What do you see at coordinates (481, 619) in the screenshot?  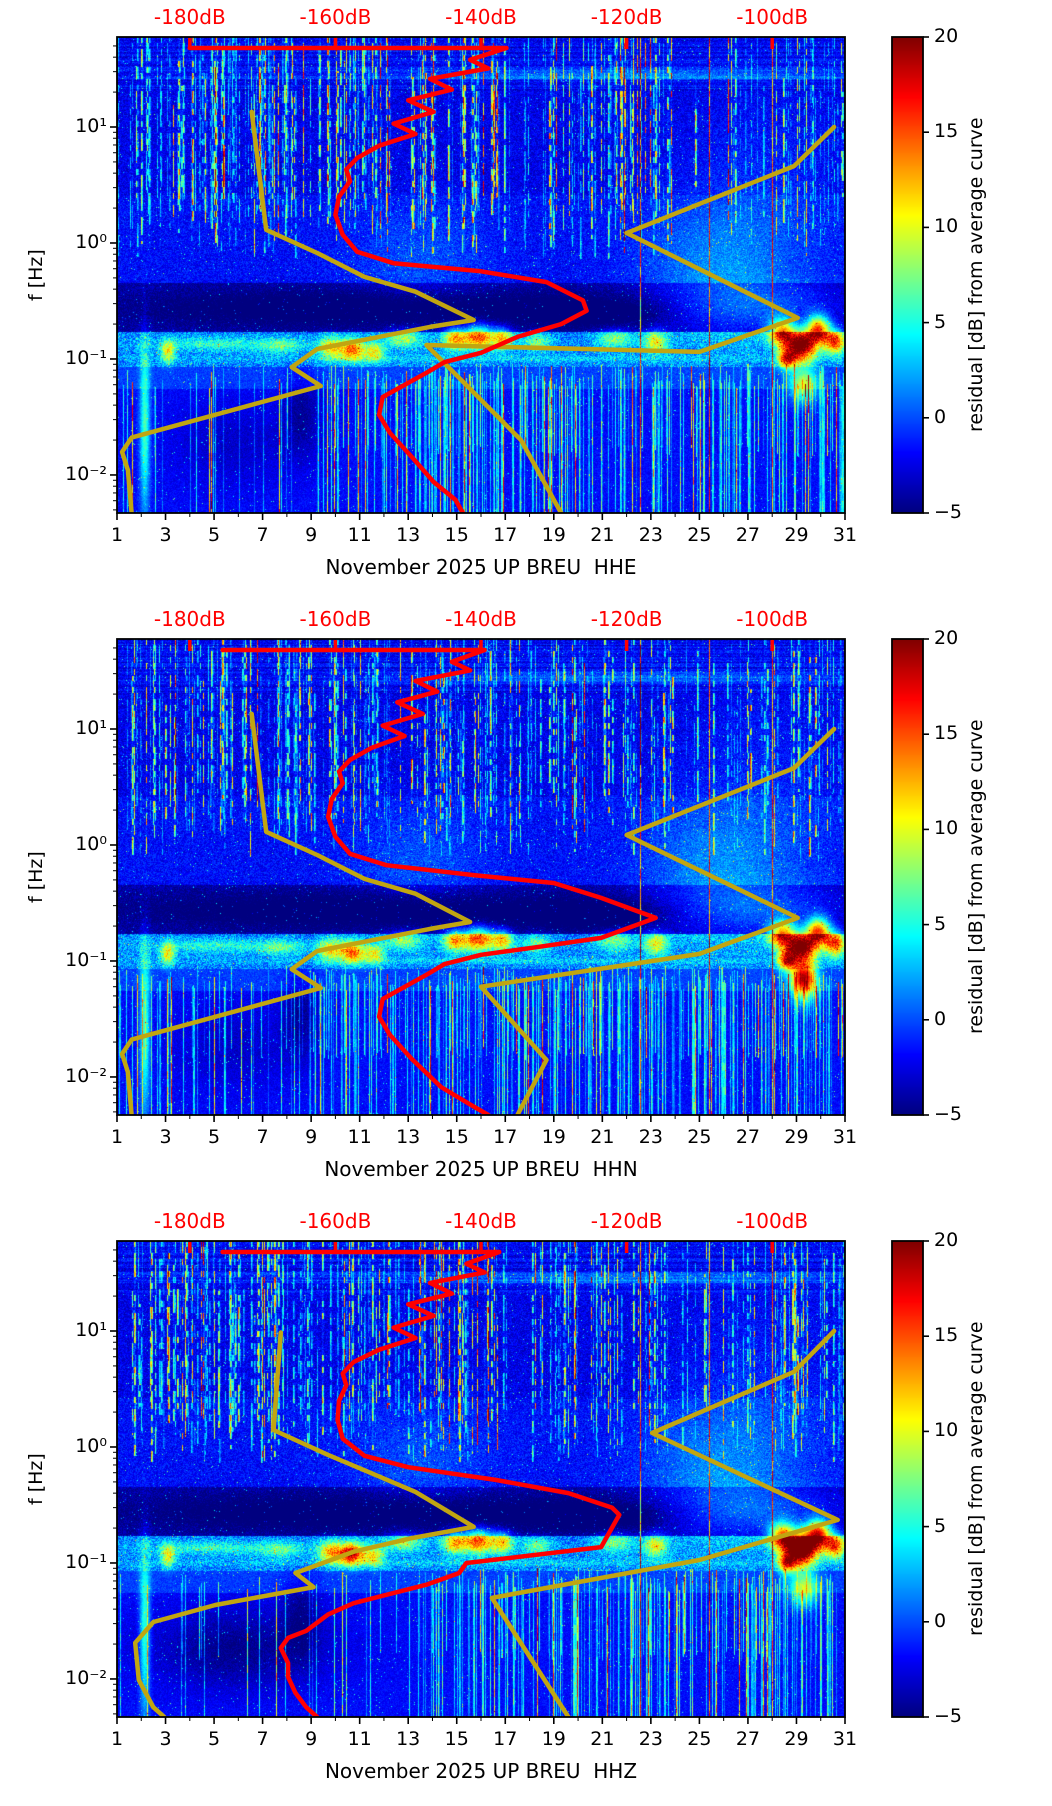 I see `red-db-axis-tick-label: -140dB` at bounding box center [481, 619].